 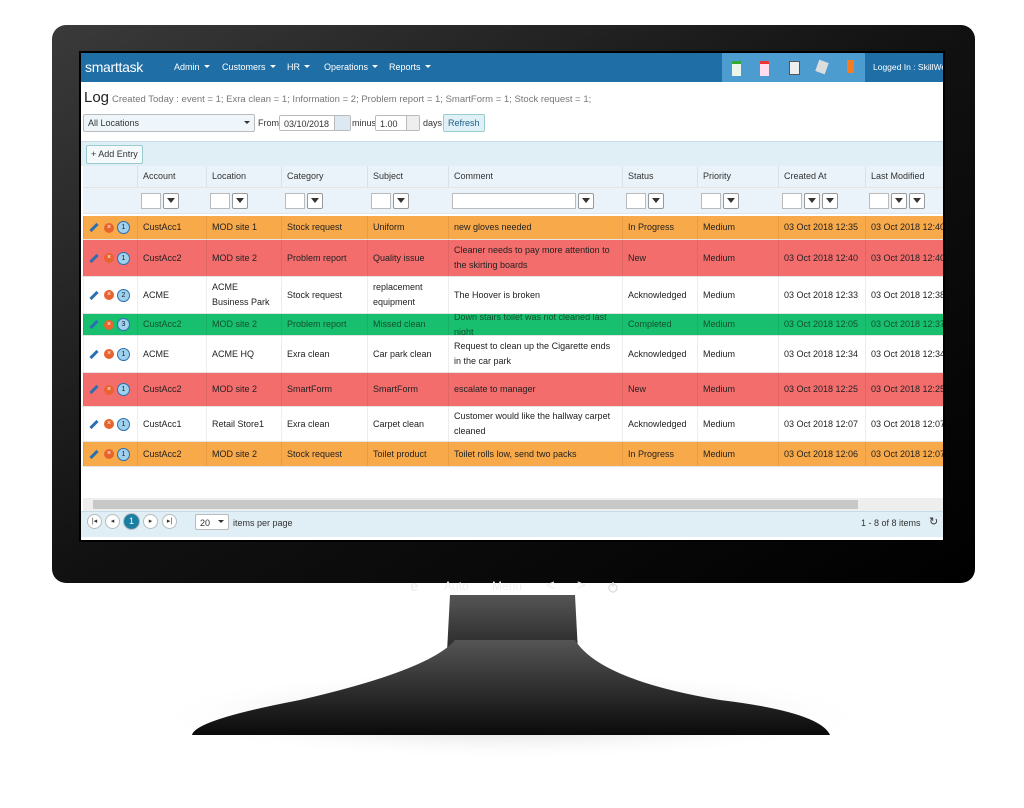 What do you see at coordinates (169, 123) in the screenshot?
I see `location-select: All Locations` at bounding box center [169, 123].